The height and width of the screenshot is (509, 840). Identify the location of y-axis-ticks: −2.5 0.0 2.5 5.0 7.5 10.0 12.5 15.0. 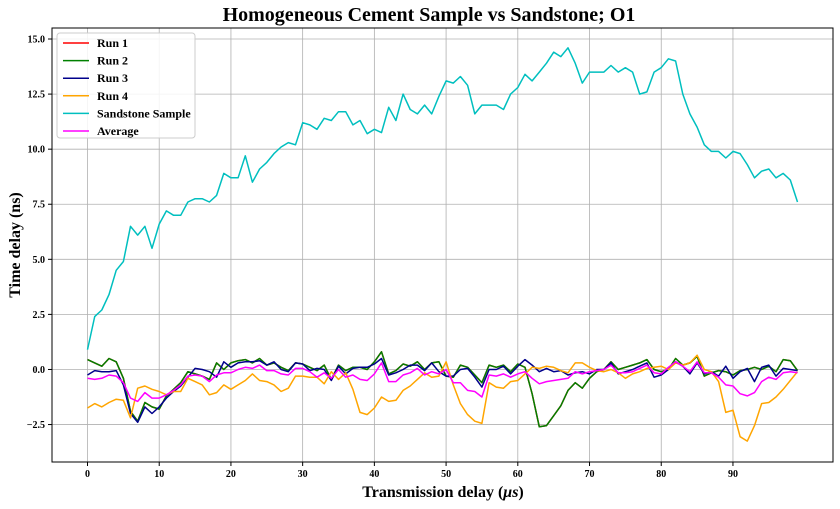
(39, 233).